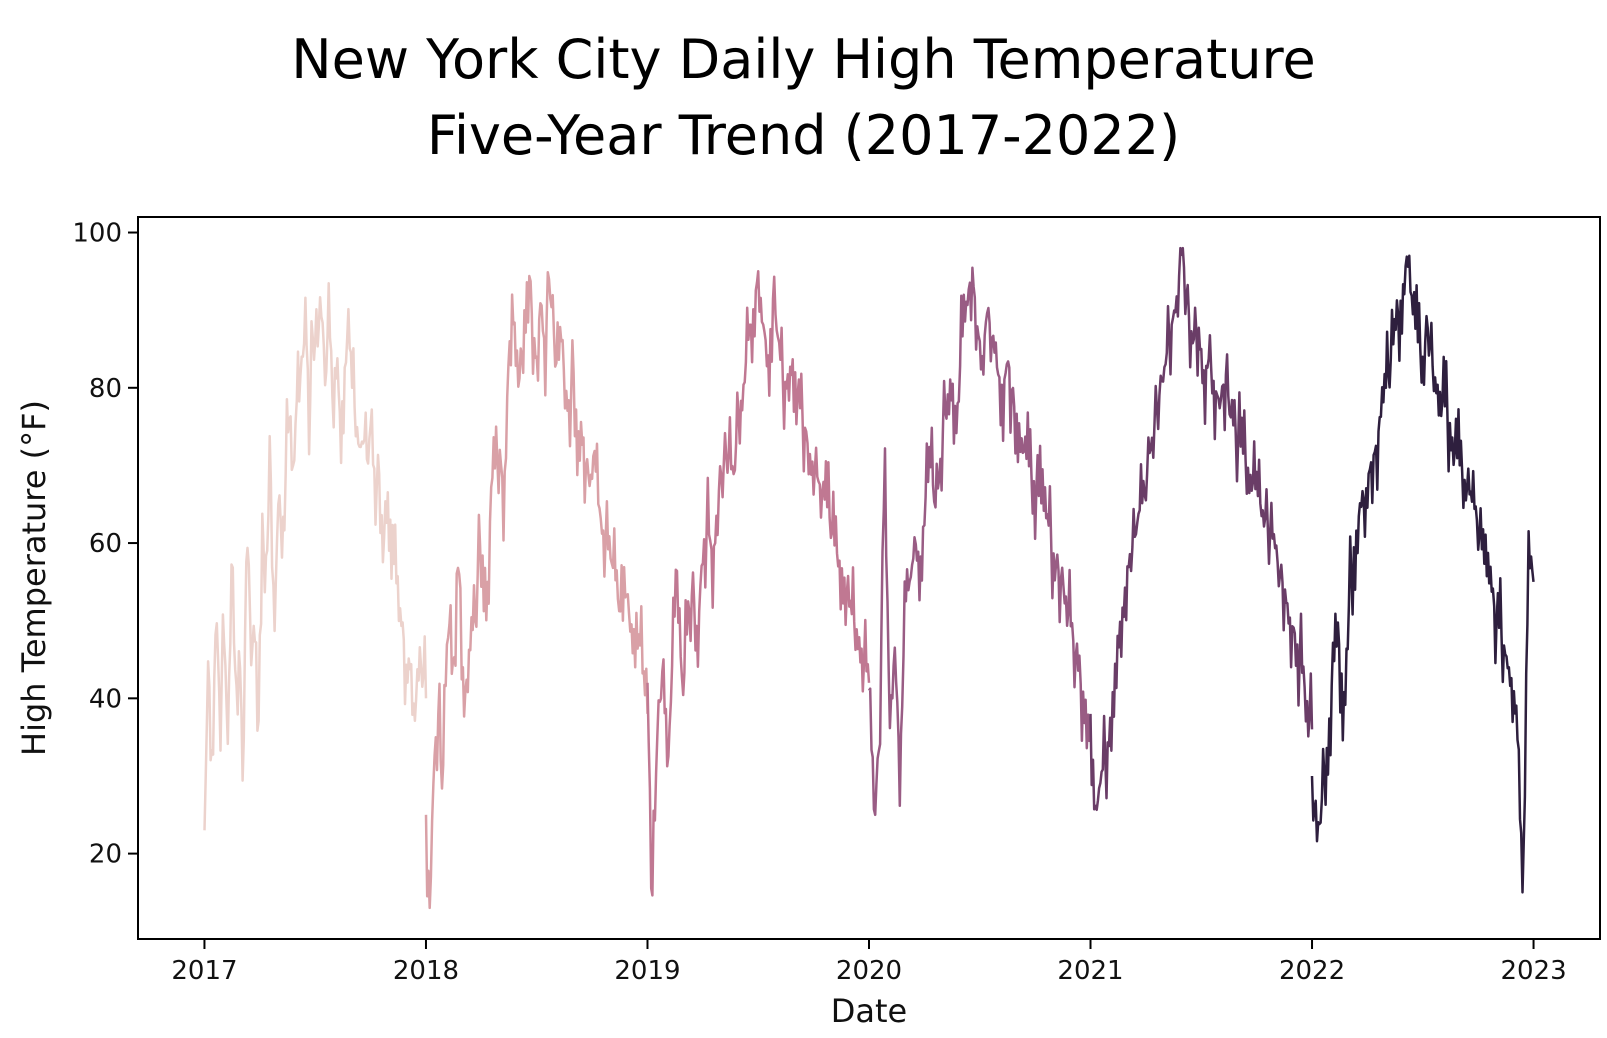  Describe the element at coordinates (105, 389) in the screenshot. I see `y-tick-label: 80` at that location.